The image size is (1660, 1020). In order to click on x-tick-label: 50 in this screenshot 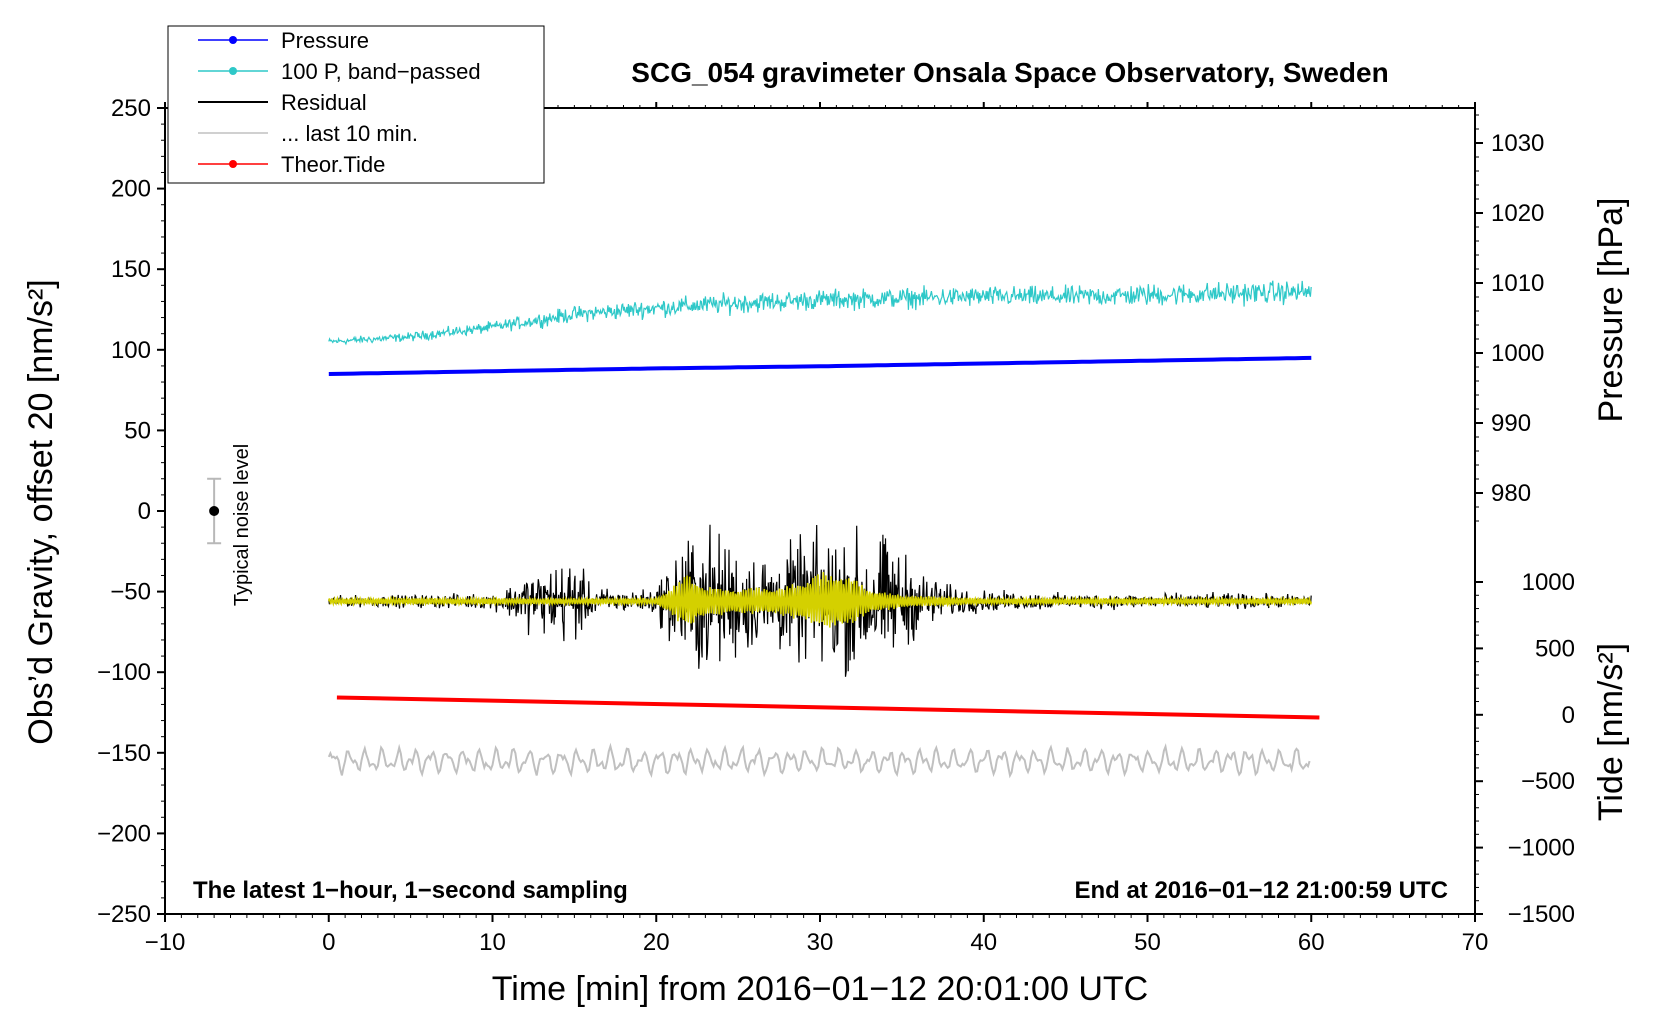, I will do `click(1147, 942)`.